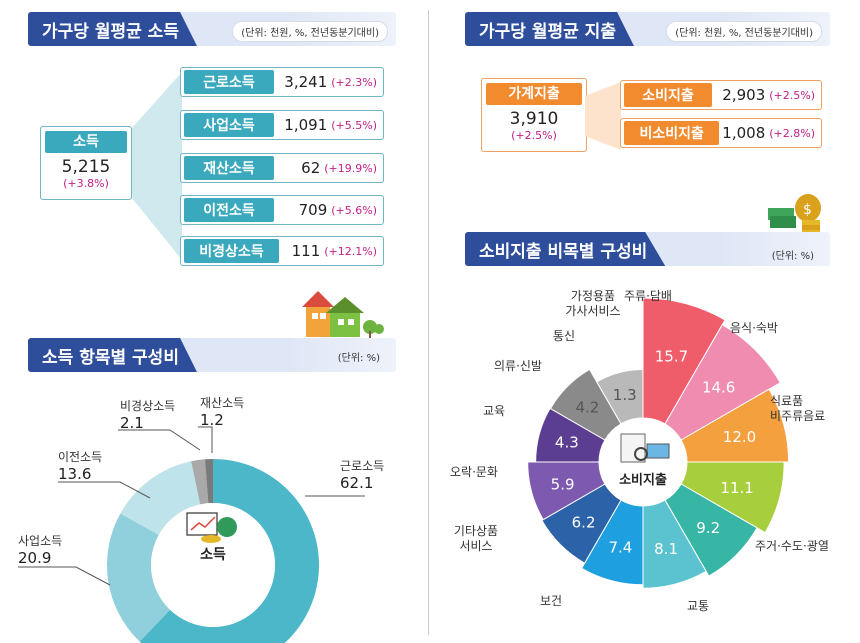  I want to click on income-item-2: 재산소득 62 (+19.9%), so click(282, 168).